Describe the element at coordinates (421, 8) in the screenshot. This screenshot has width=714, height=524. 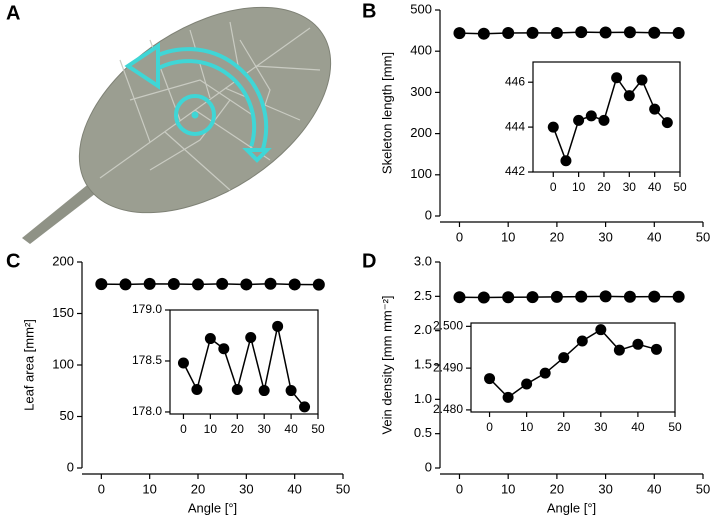
I see `y-tick-label: 500` at that location.